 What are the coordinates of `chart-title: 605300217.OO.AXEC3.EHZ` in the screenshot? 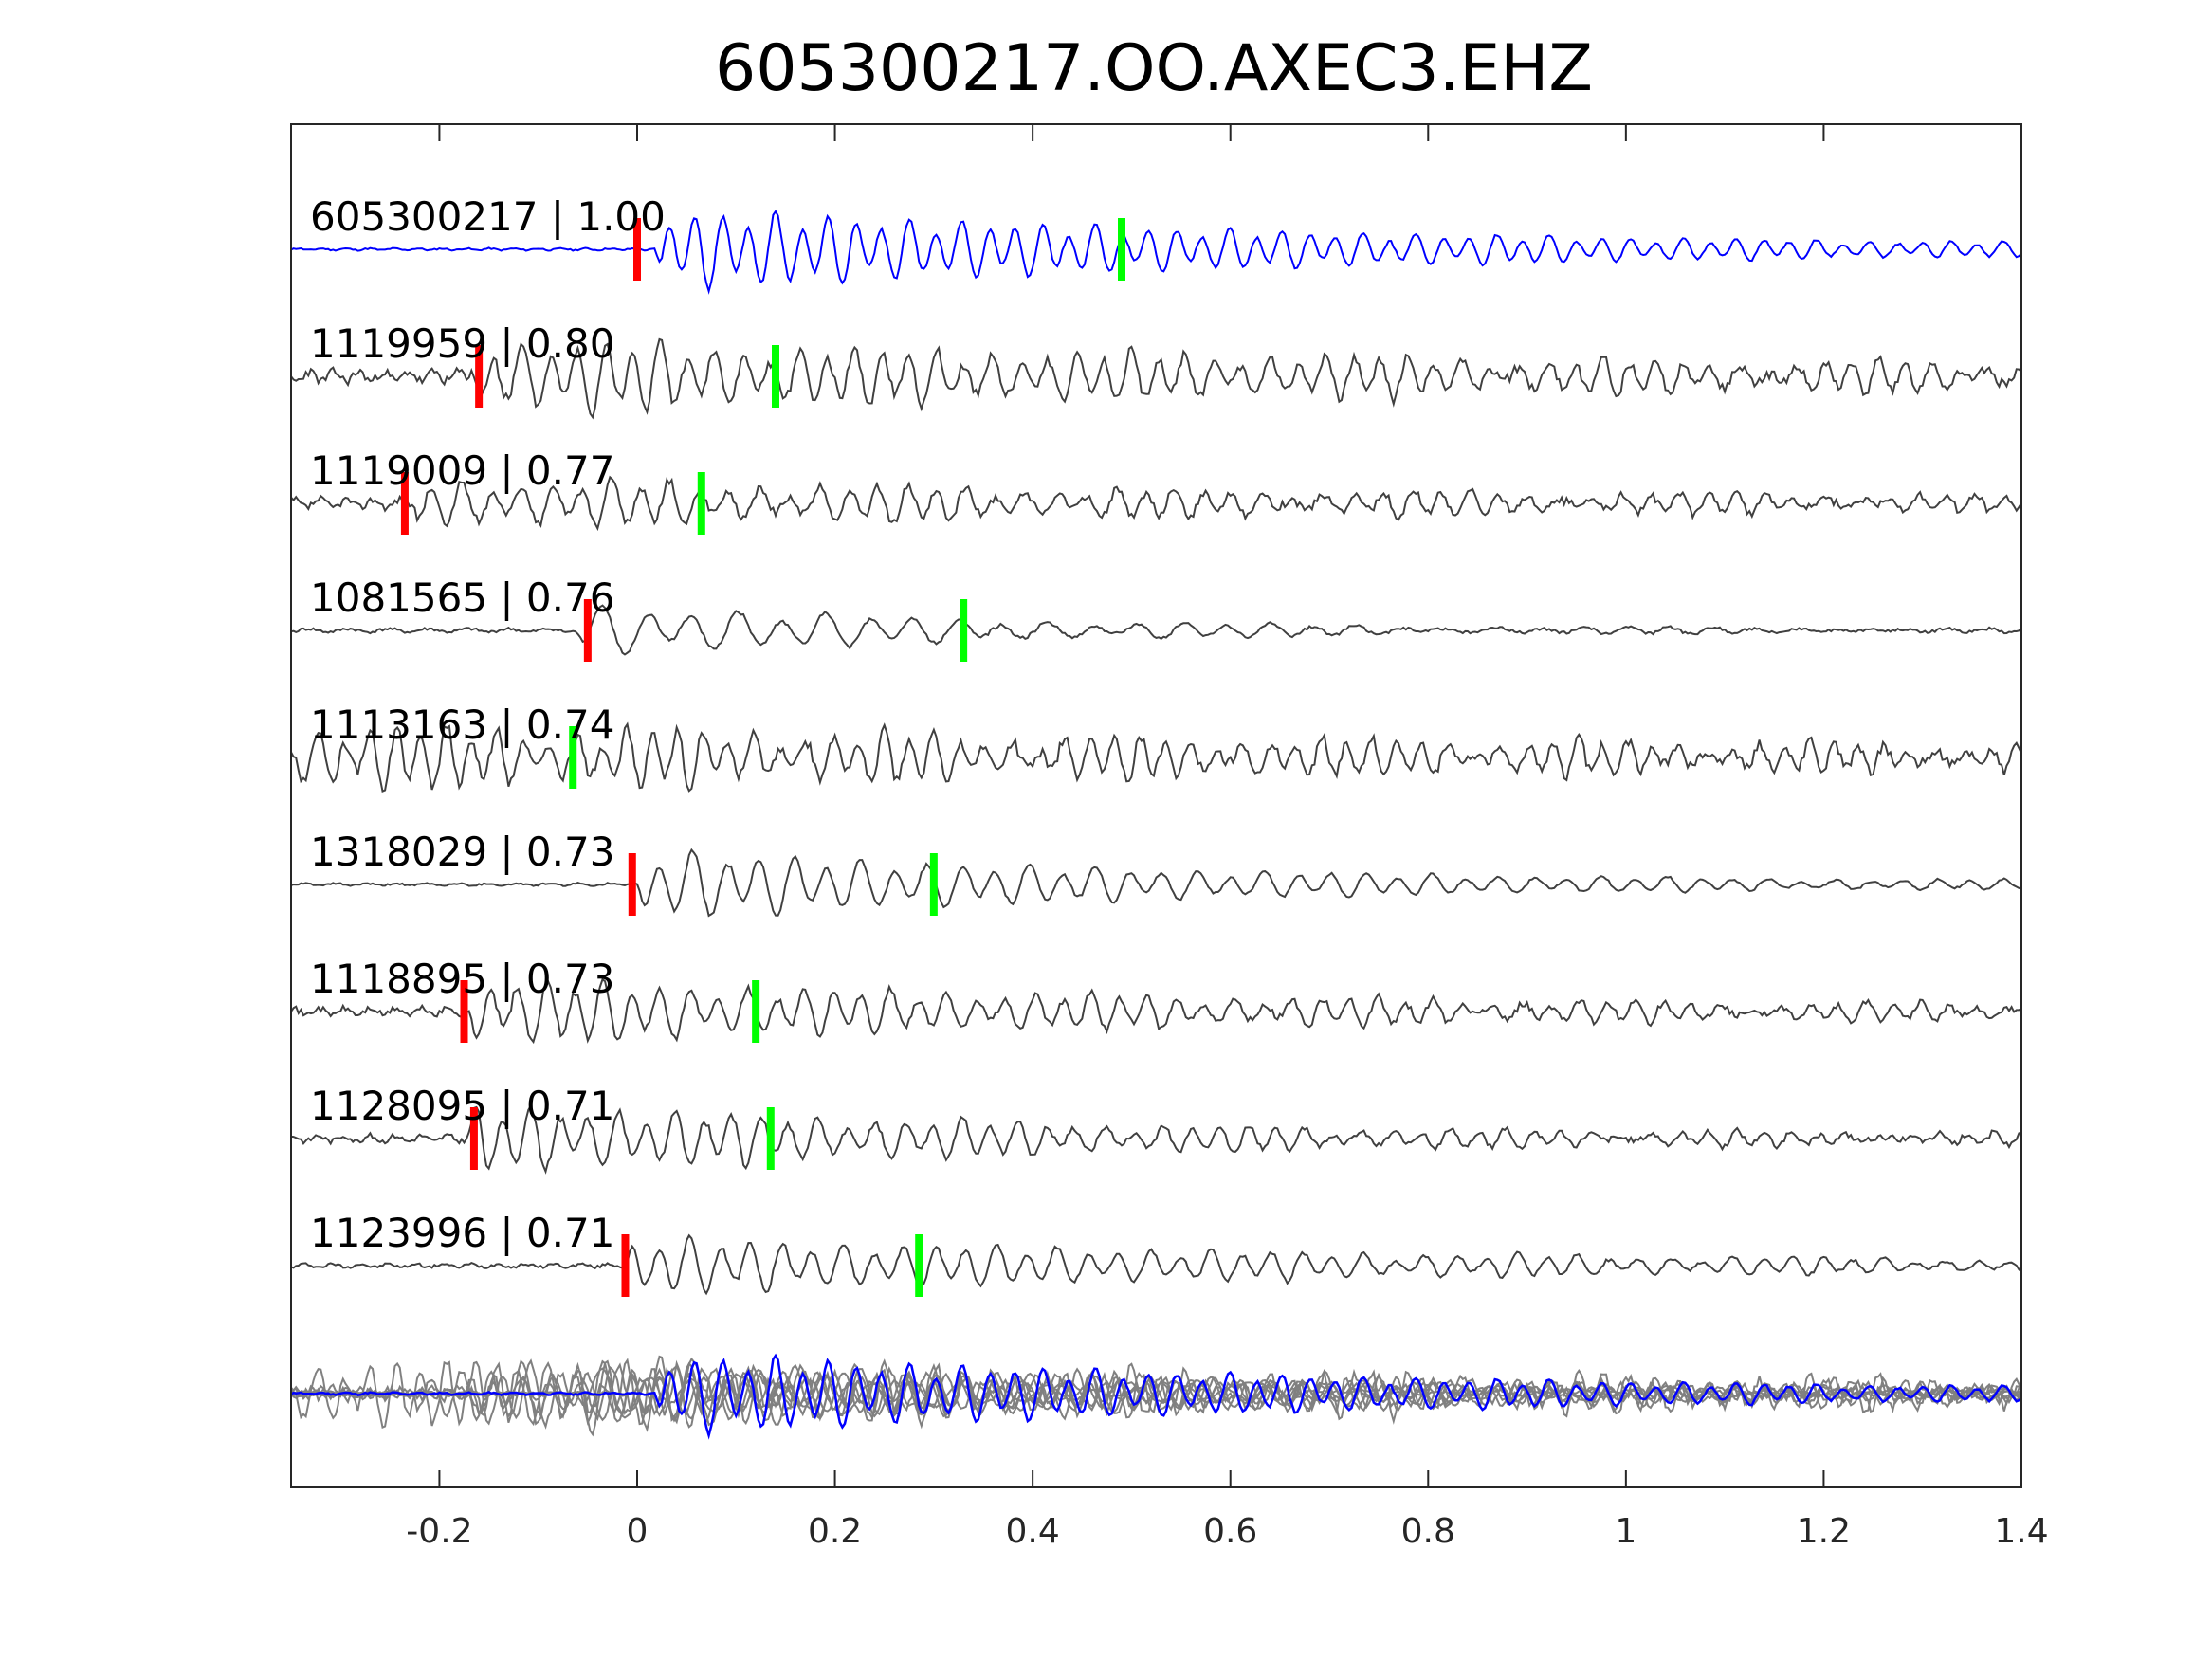 It's located at (1154, 68).